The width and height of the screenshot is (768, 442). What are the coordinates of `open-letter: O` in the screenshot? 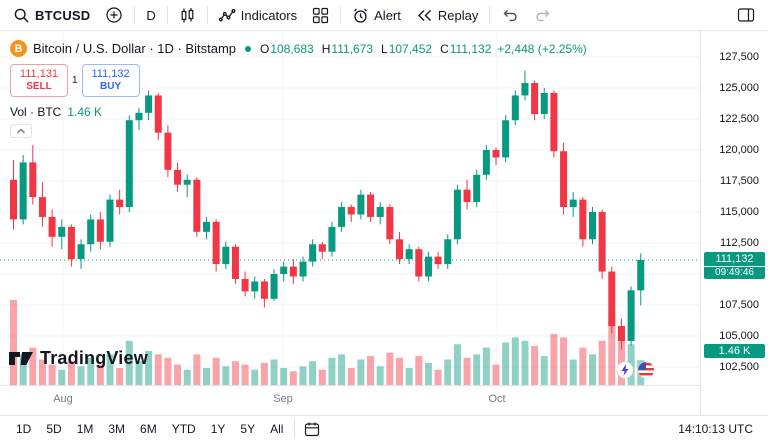 It's located at (265, 48).